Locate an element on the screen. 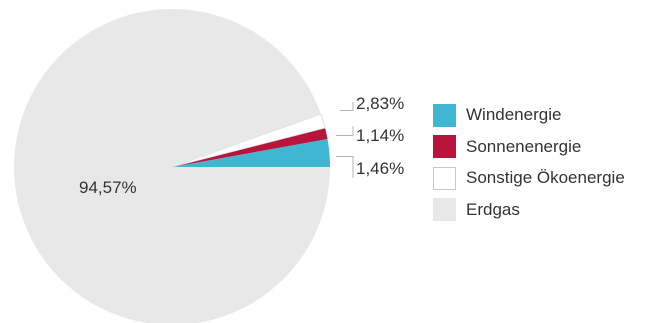  legend-label: Erdgas is located at coordinates (493, 209).